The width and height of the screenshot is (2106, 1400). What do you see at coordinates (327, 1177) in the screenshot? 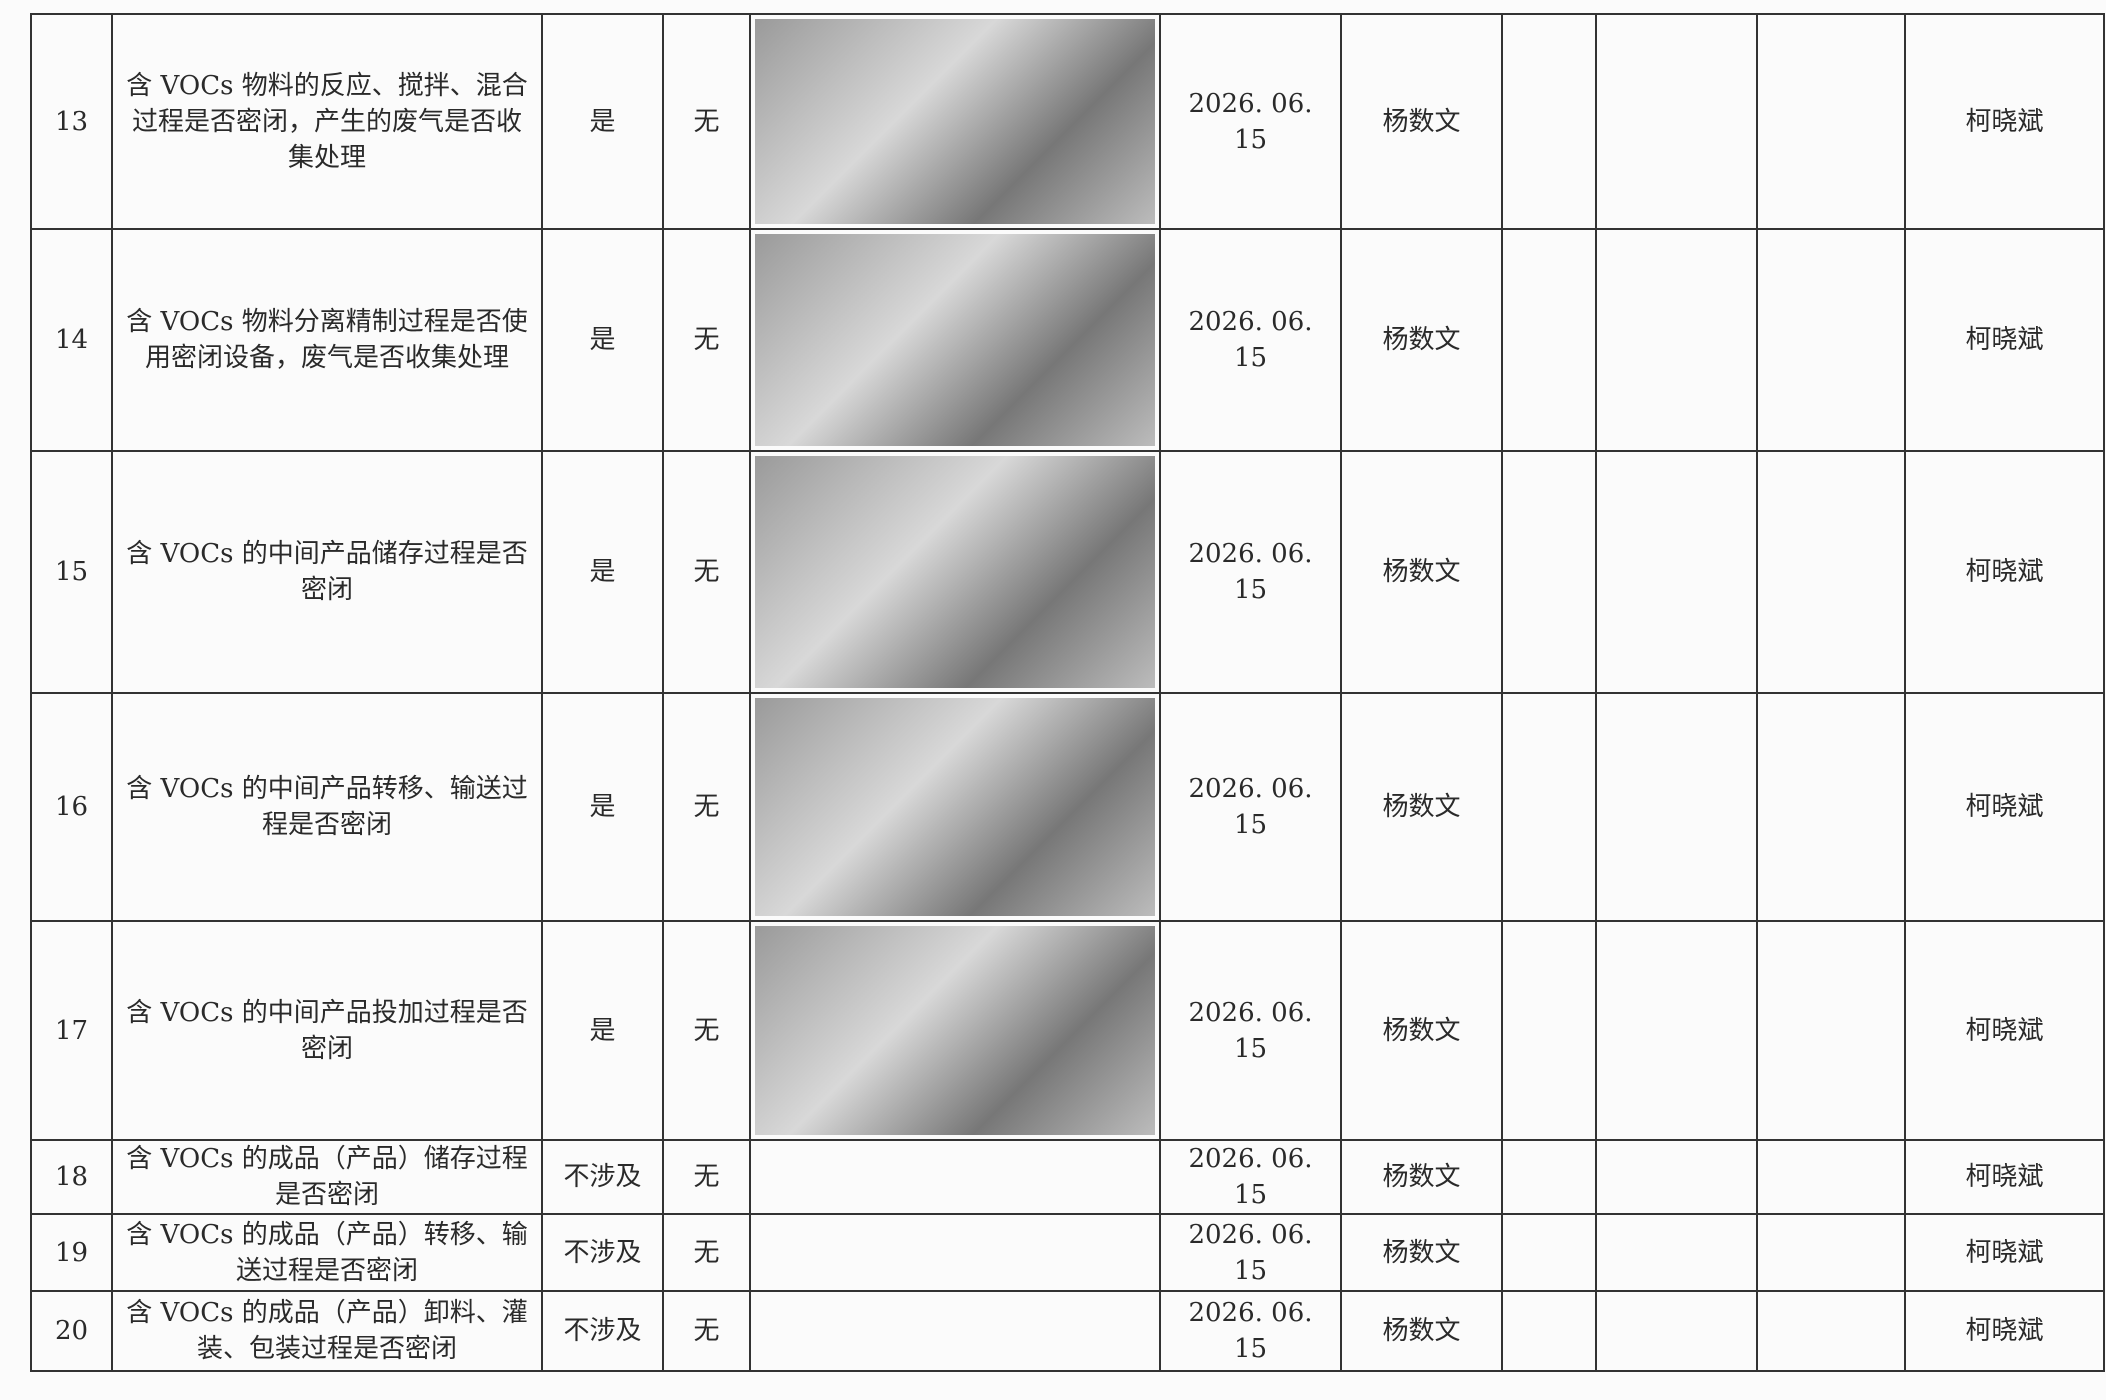
I see `item: 含 VOCs 的成品（产品）储存过程是否密闭` at bounding box center [327, 1177].